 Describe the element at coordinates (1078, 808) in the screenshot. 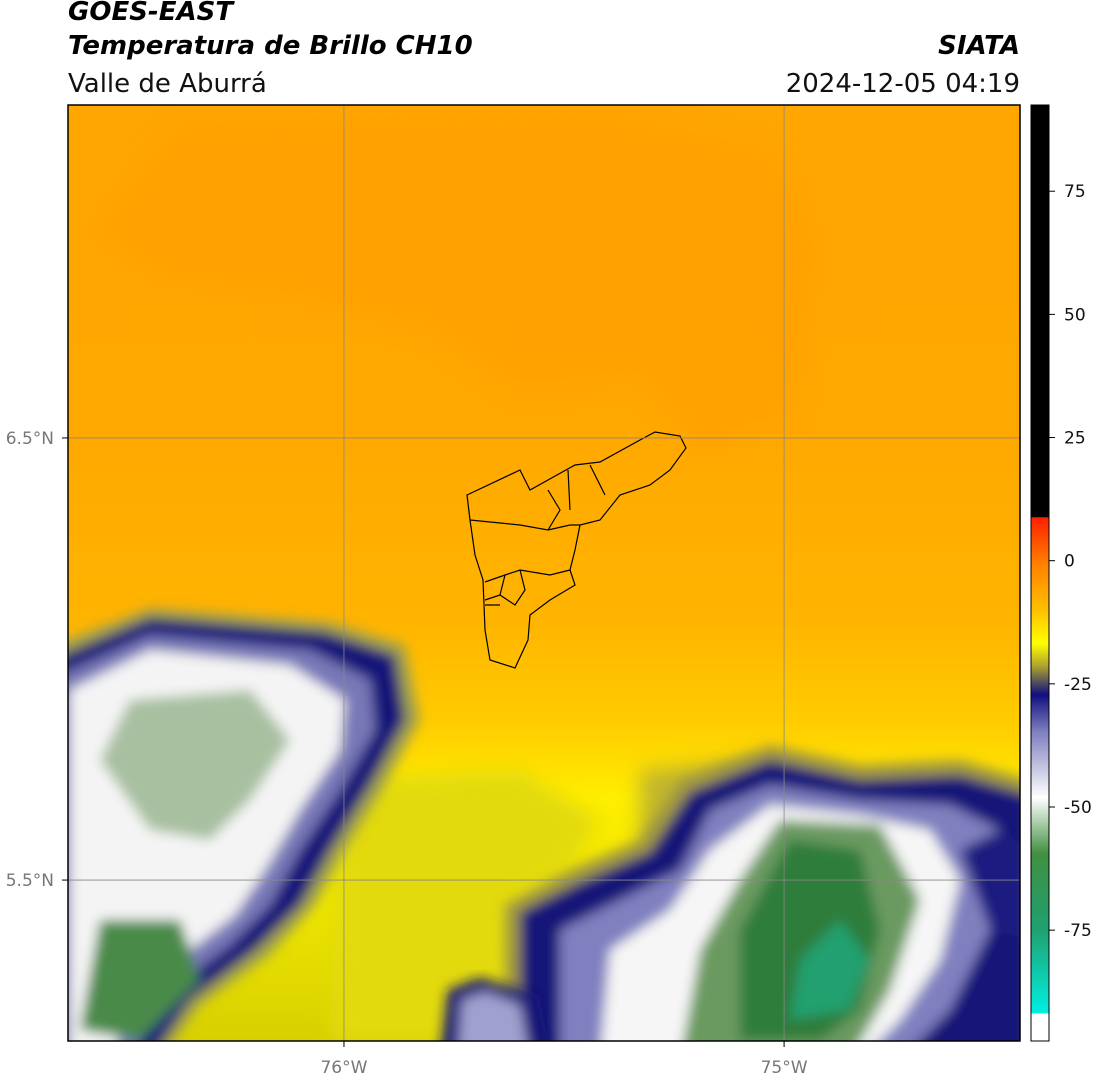

I see `colorbar-tick-label: -50` at that location.